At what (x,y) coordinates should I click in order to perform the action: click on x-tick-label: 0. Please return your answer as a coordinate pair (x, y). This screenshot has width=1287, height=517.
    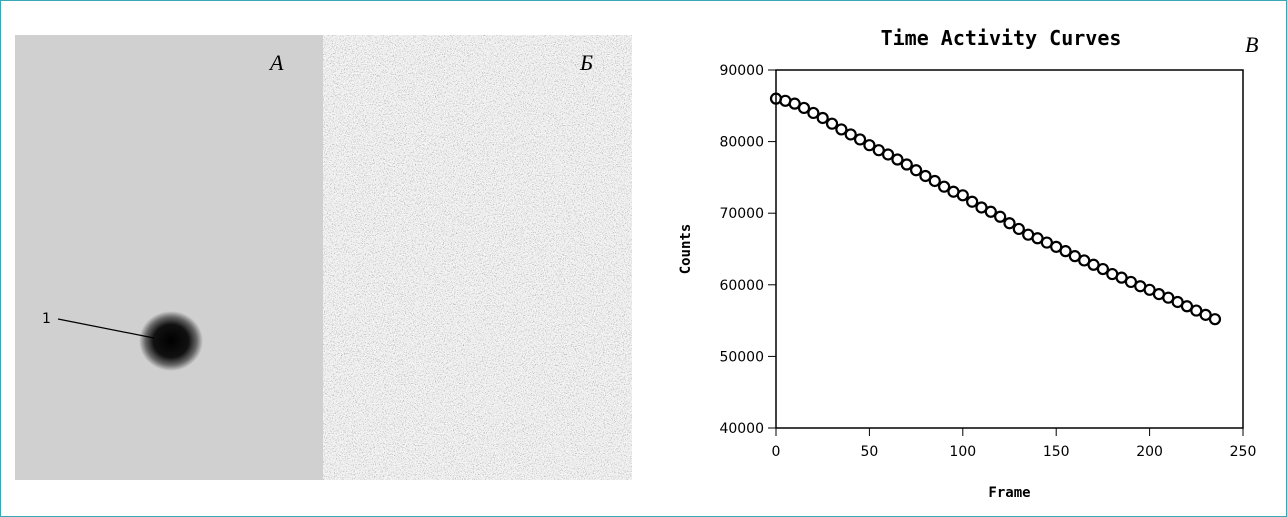
    Looking at the image, I should click on (776, 452).